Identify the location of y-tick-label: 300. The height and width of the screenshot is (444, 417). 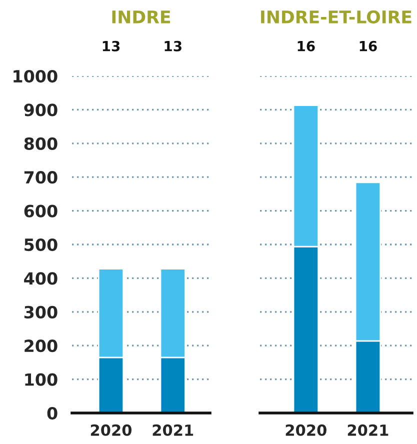
(41, 312).